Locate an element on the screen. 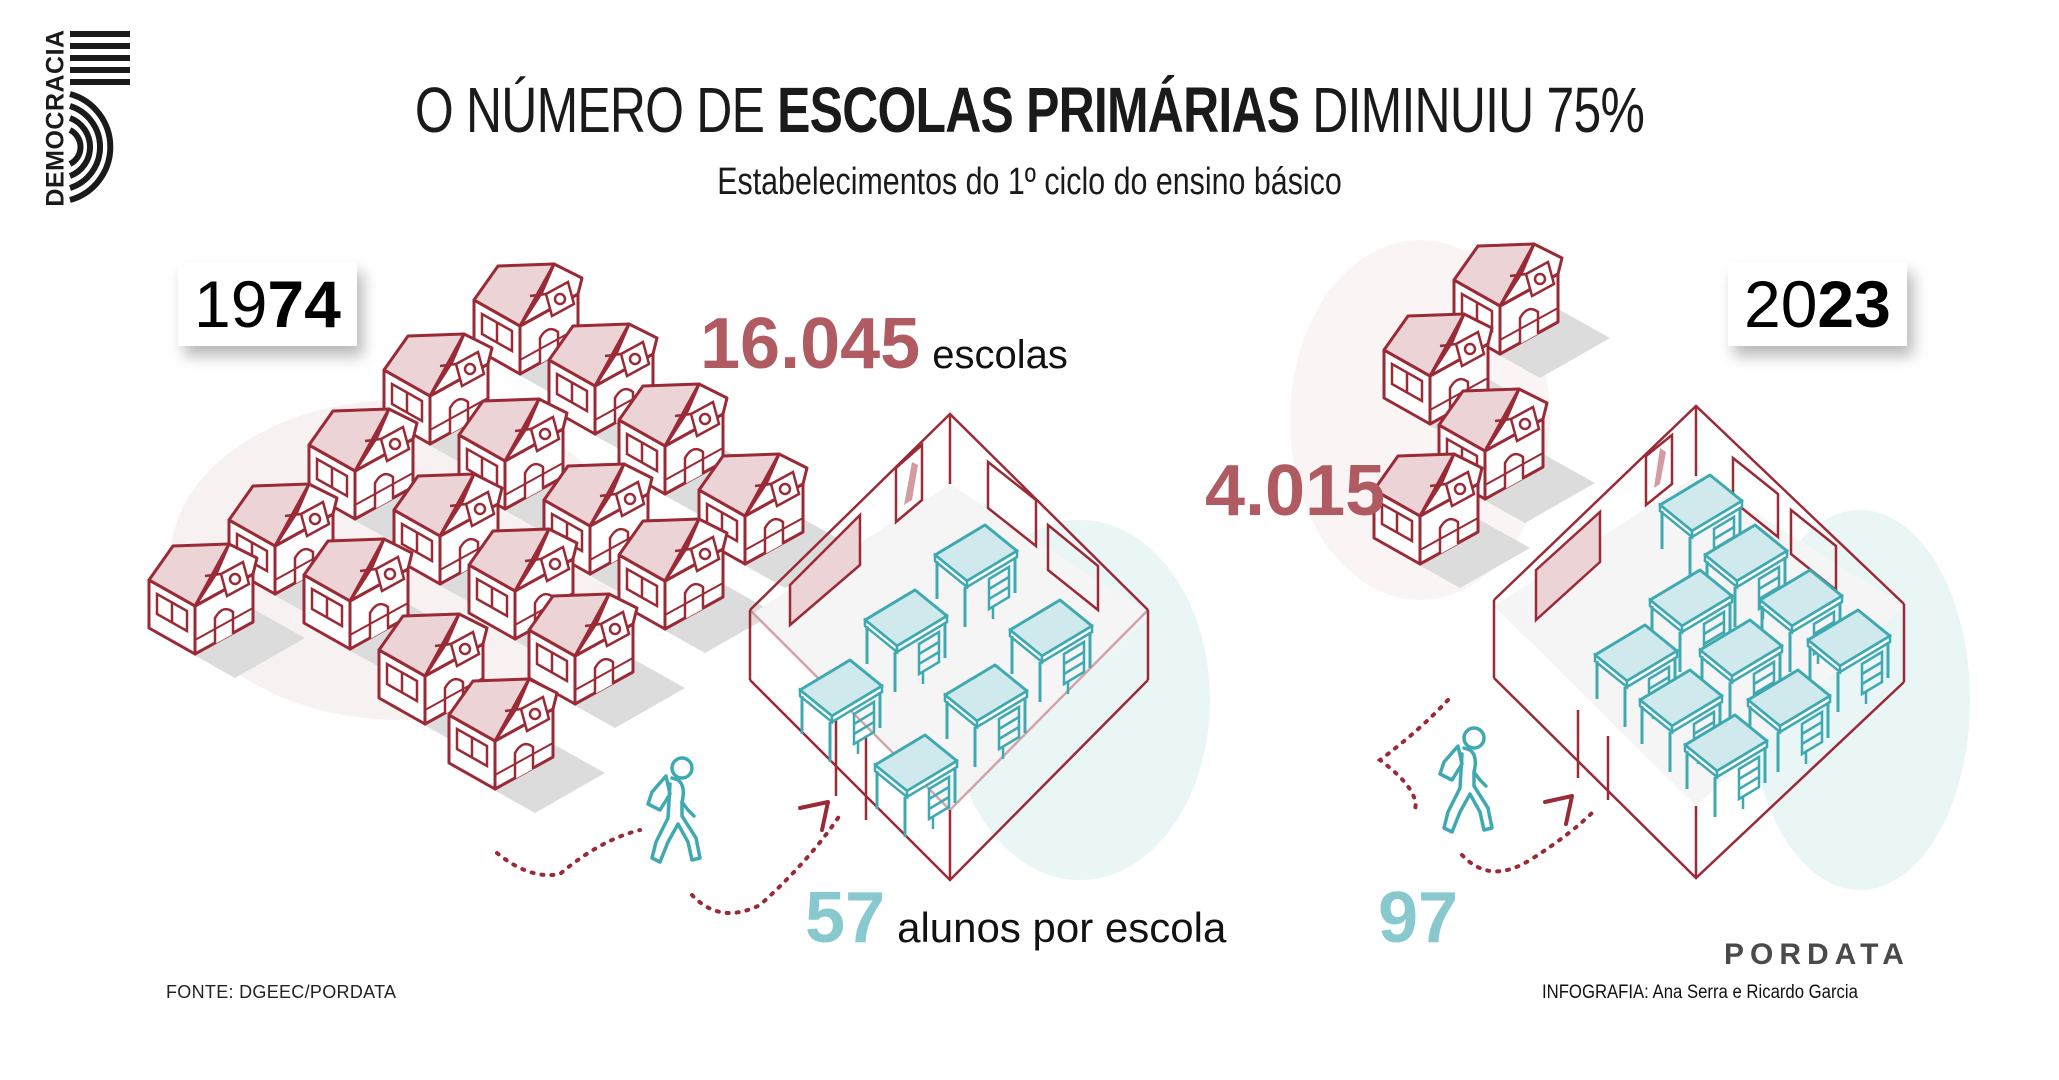  pordata-logo: PORDATA is located at coordinates (1817, 954).